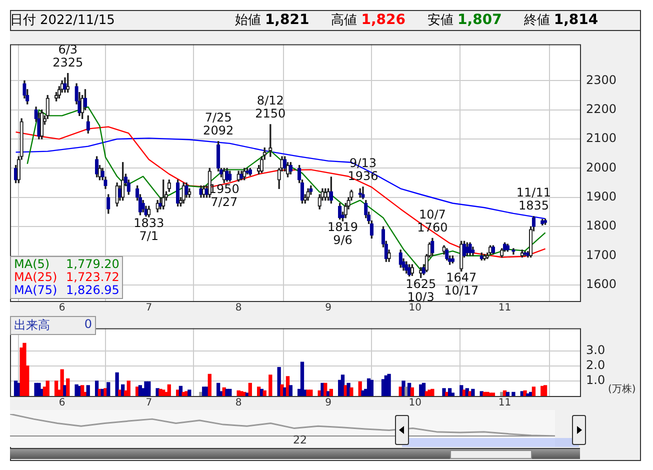  What do you see at coordinates (601, 109) in the screenshot?
I see `y-tick-label: 2200` at bounding box center [601, 109].